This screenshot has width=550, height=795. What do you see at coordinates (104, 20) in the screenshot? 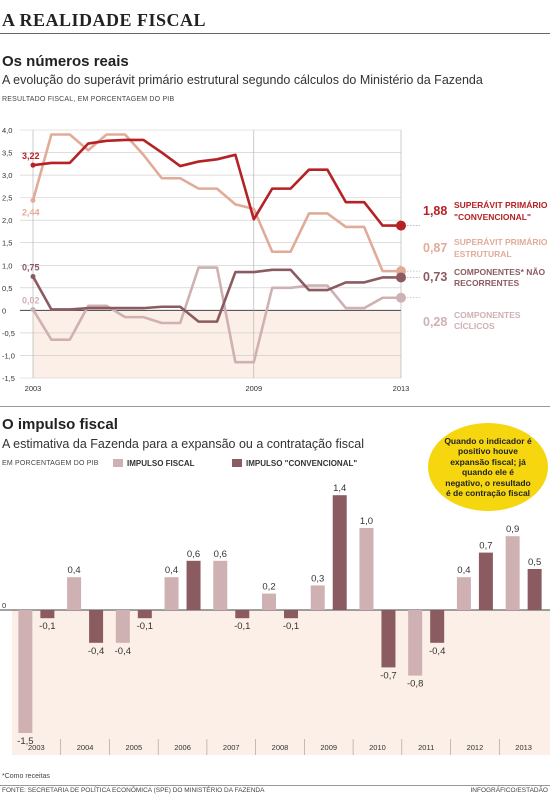
I see `page-title: A REALIDADE FISCAL` at bounding box center [104, 20].